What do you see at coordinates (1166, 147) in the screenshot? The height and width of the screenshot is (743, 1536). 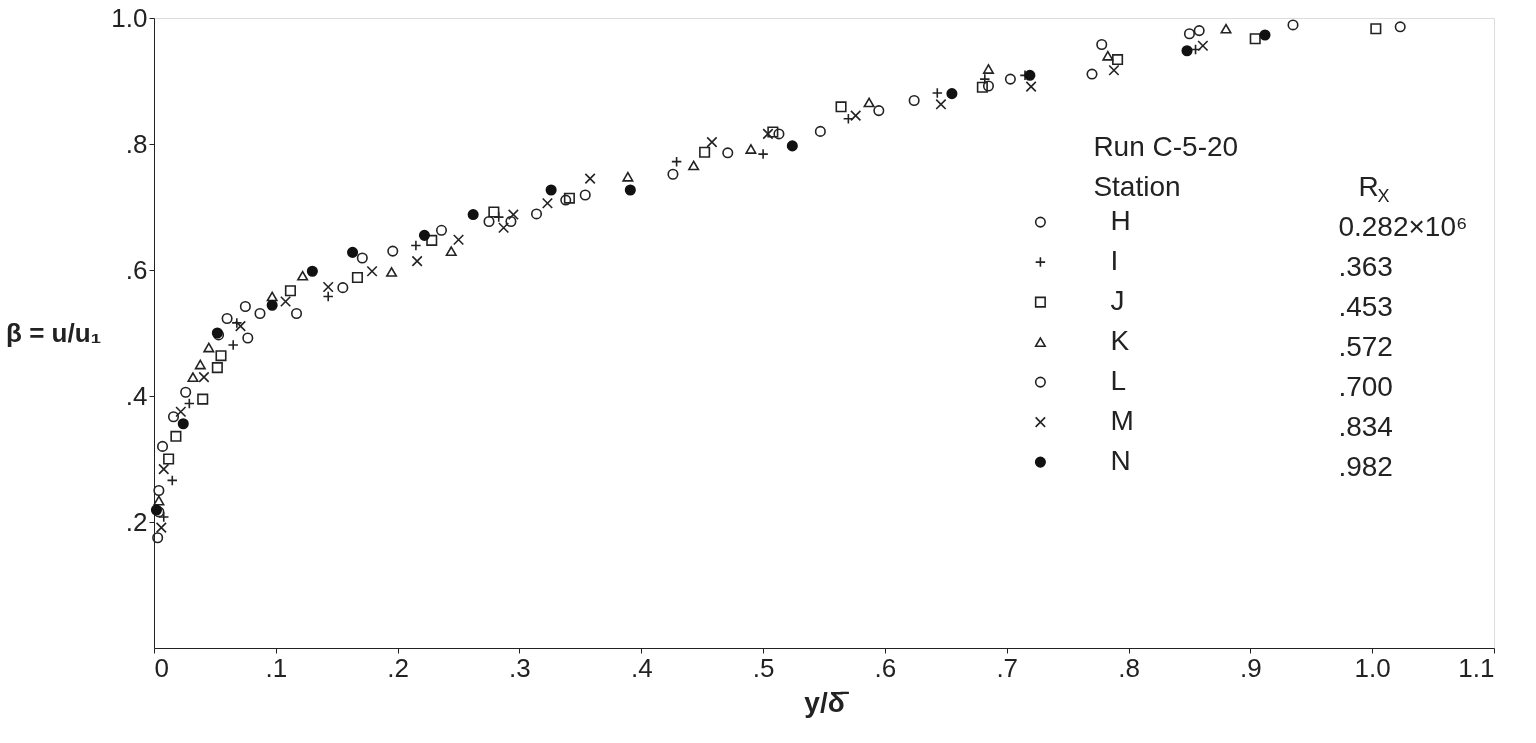 I see `legend-title: Run C-5-20` at bounding box center [1166, 147].